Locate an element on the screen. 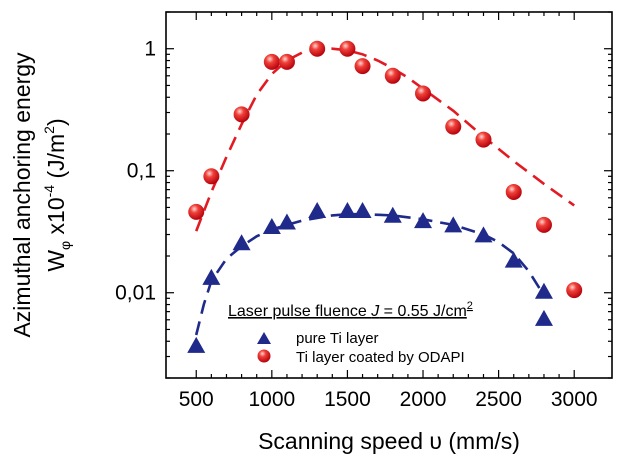  x-axis-title: Scanning speed υ (mm/s) is located at coordinates (389, 441).